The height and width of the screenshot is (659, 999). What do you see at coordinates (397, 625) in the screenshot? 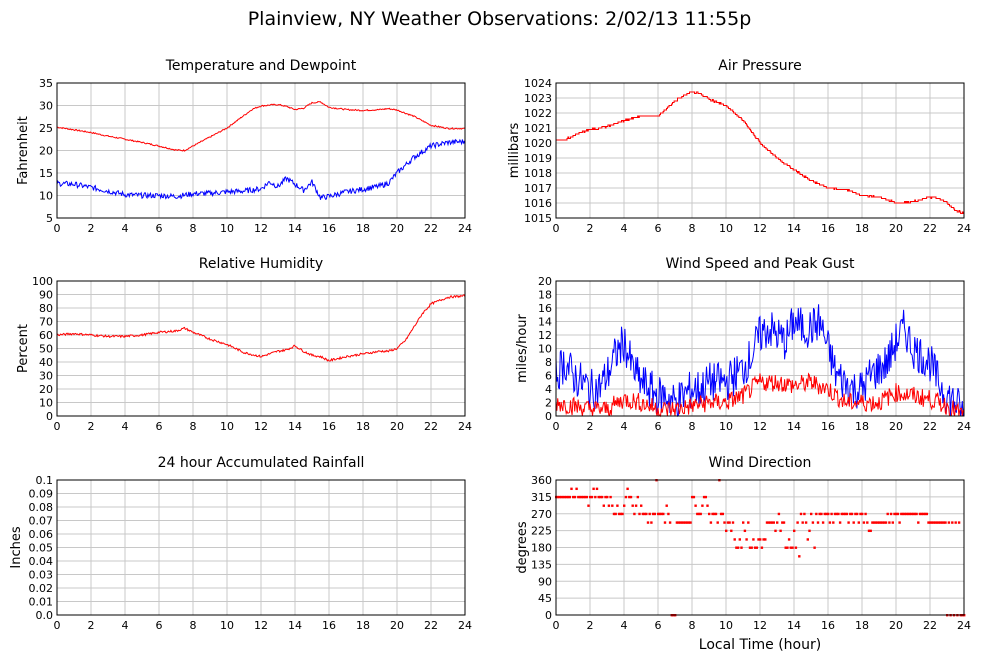
I see `x-tick-label: 20` at bounding box center [397, 625].